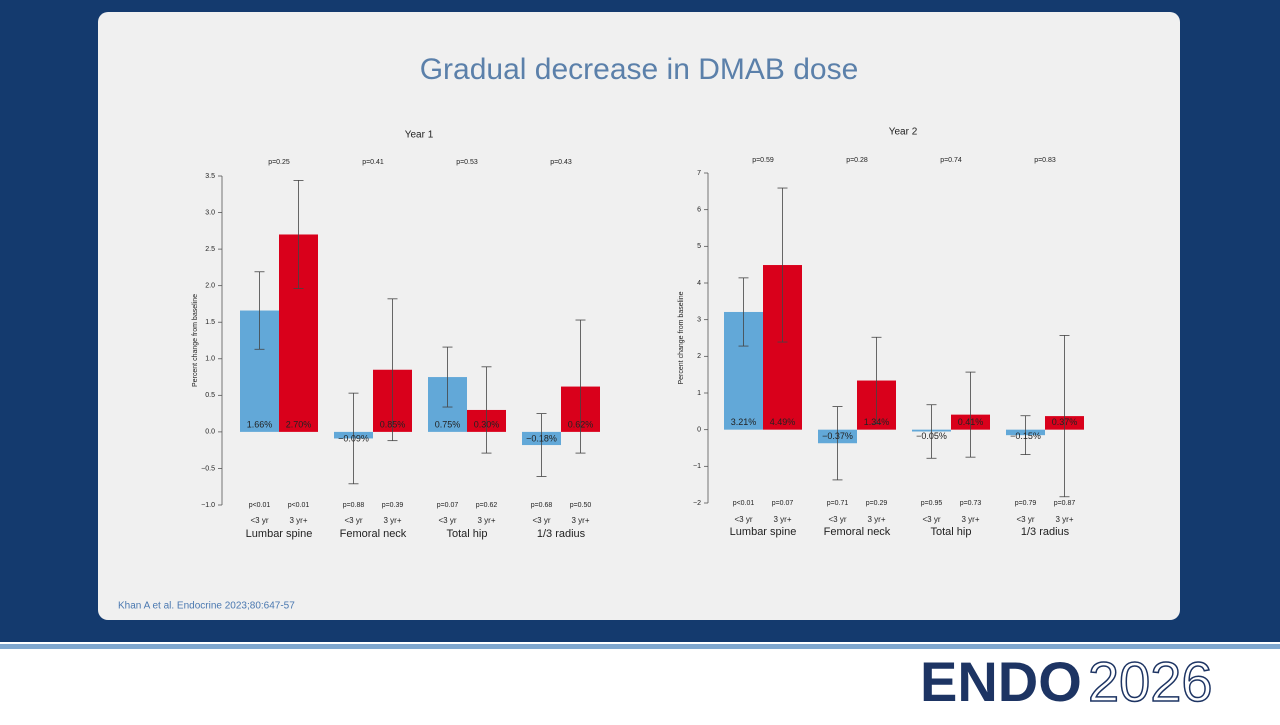 The width and height of the screenshot is (1280, 725). Describe the element at coordinates (699, 356) in the screenshot. I see `y-tick-label: 2` at that location.